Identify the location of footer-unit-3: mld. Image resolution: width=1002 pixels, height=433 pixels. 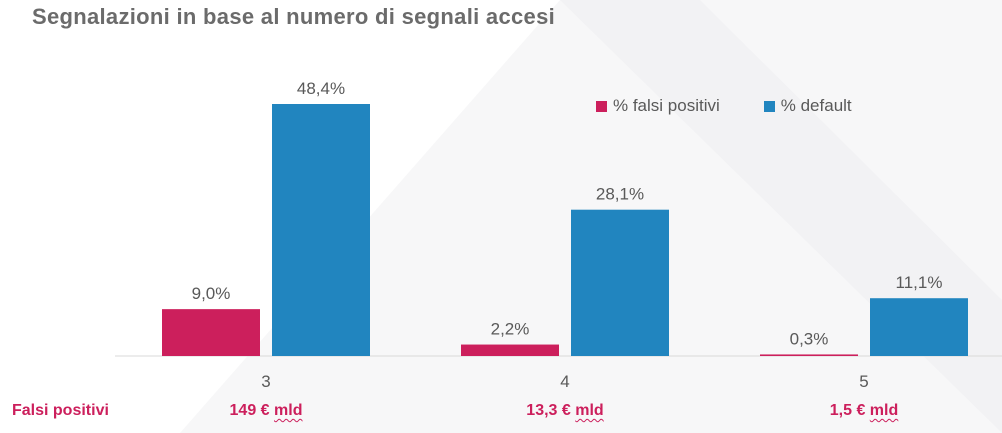
(288, 410).